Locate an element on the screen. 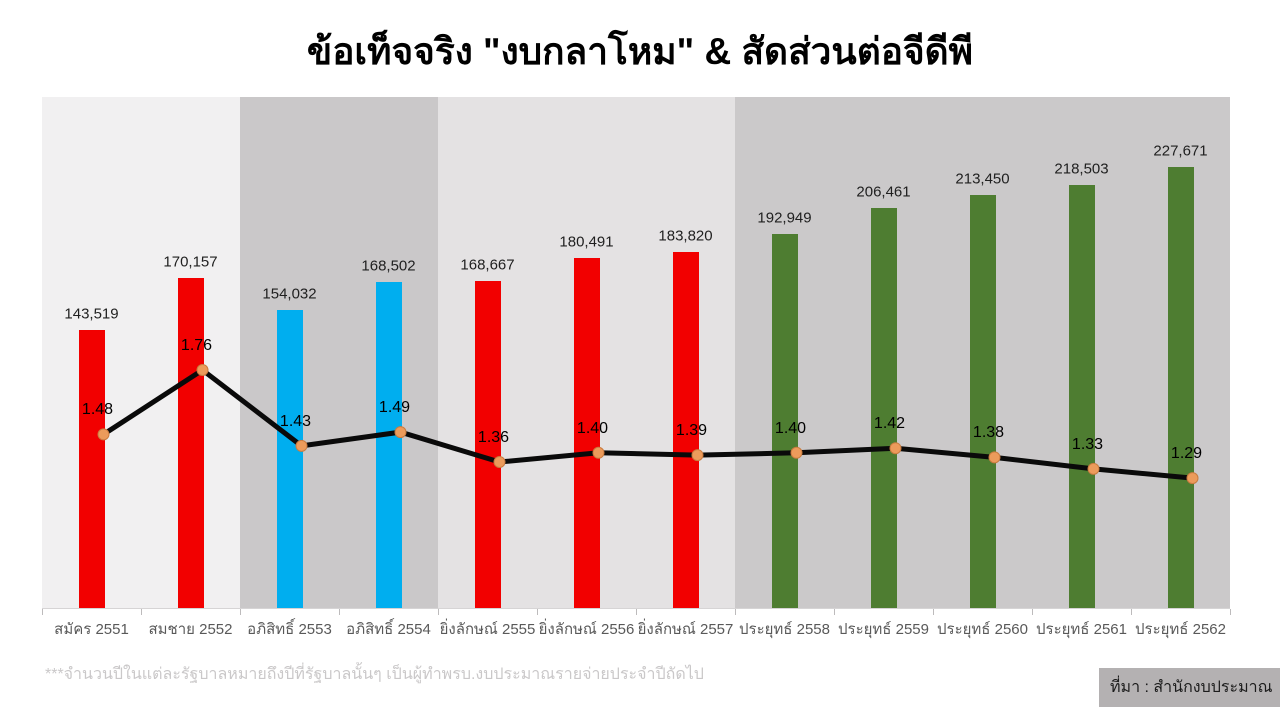 The image size is (1280, 720). line-value-label: 1.29 is located at coordinates (1186, 454).